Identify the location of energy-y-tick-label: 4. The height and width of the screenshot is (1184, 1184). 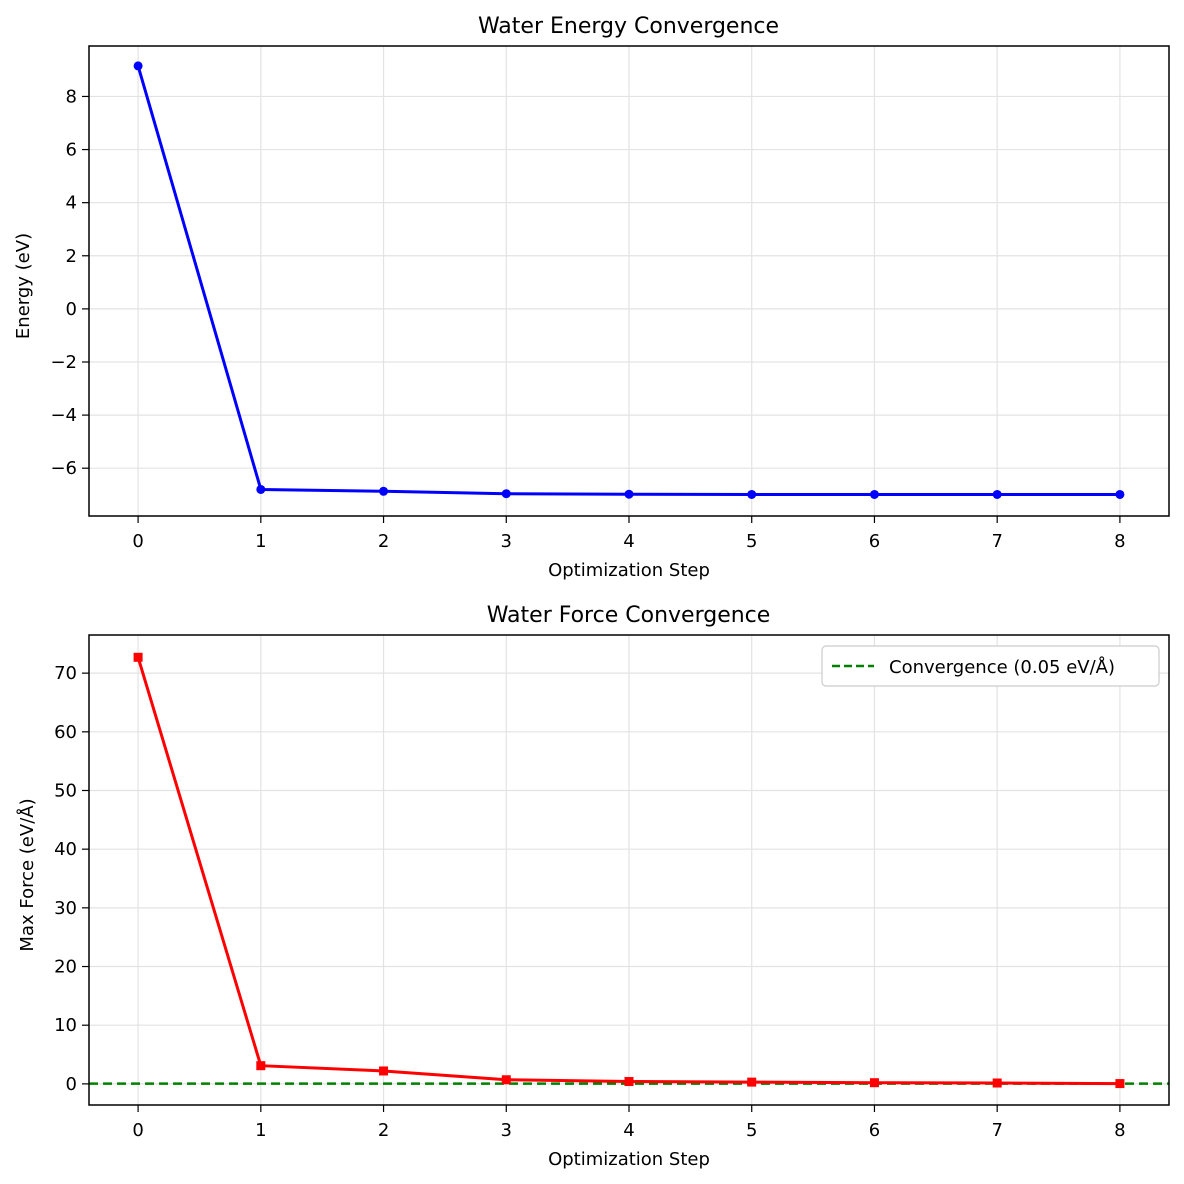
(71, 203).